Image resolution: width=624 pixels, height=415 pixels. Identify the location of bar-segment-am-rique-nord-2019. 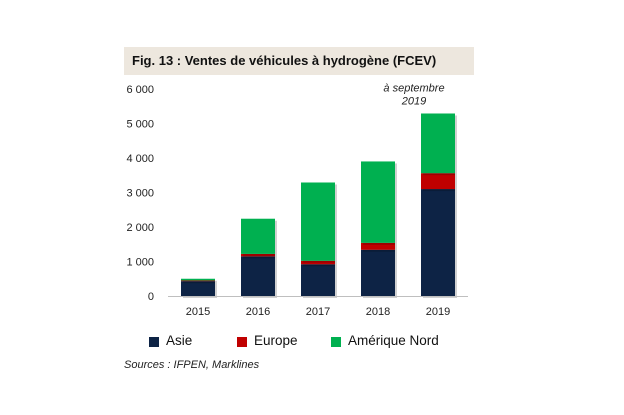
(438, 143).